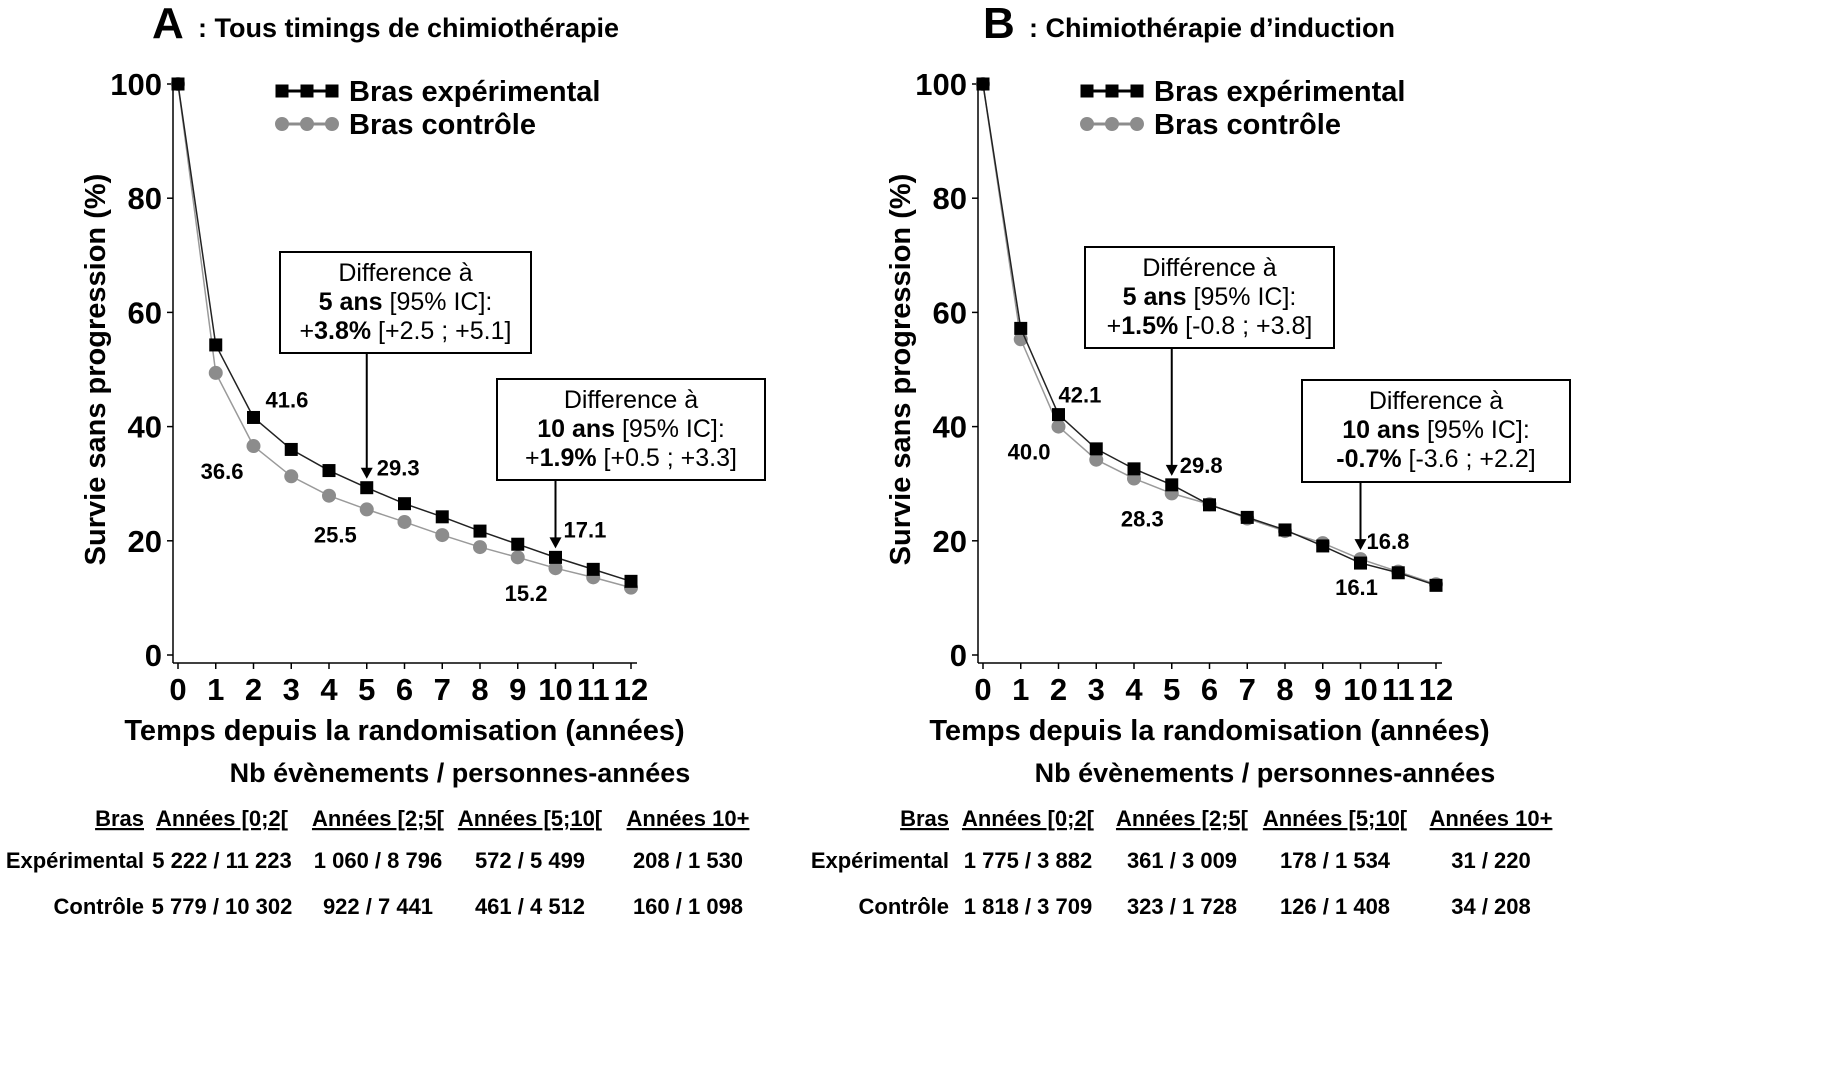 This screenshot has height=1067, width=1821. I want to click on table-cell: 208 / 1 530, so click(688, 860).